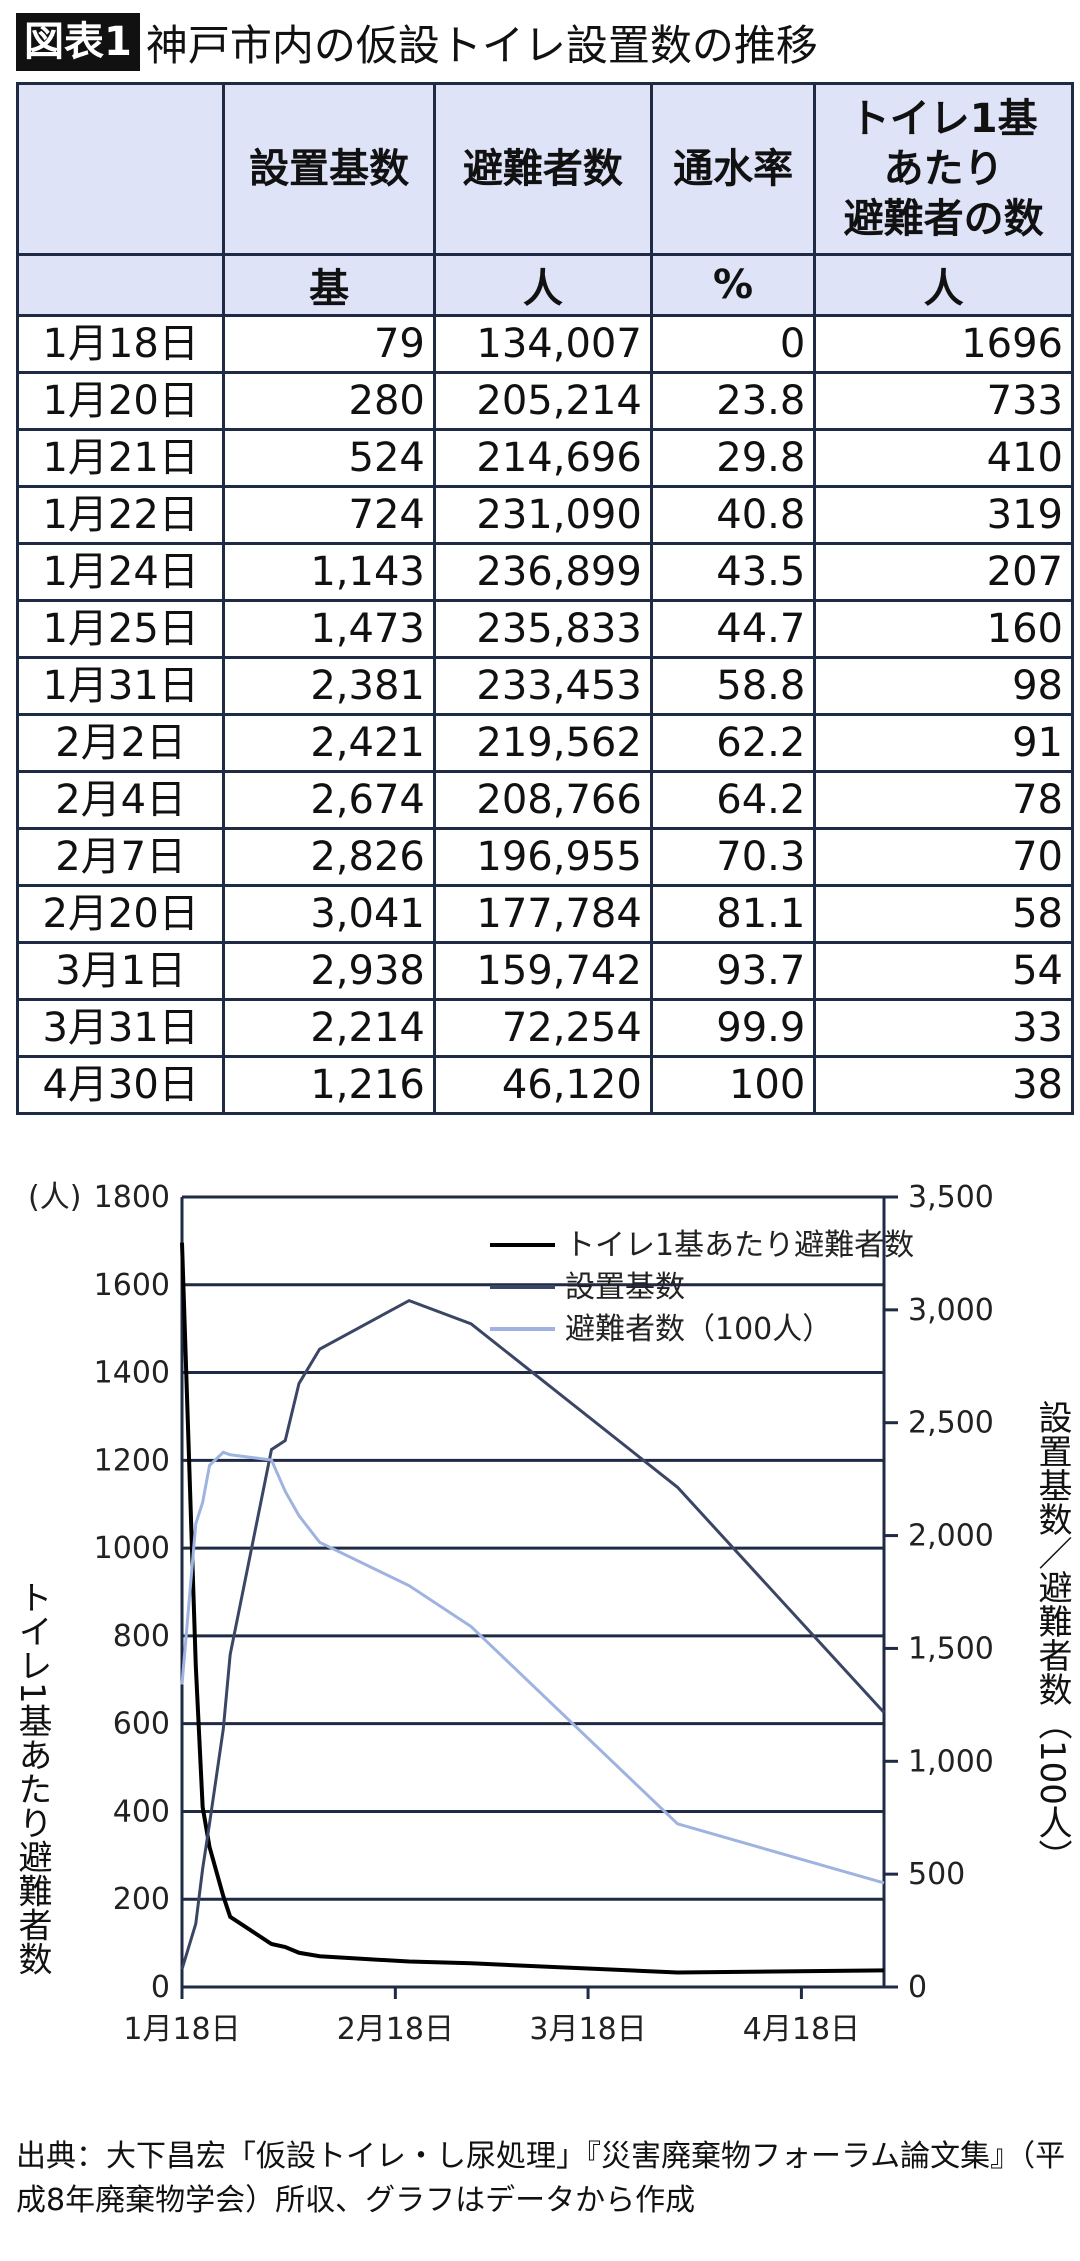 The image size is (1080, 2261). What do you see at coordinates (542, 629) in the screenshot?
I see `value-cell: 235,833` at bounding box center [542, 629].